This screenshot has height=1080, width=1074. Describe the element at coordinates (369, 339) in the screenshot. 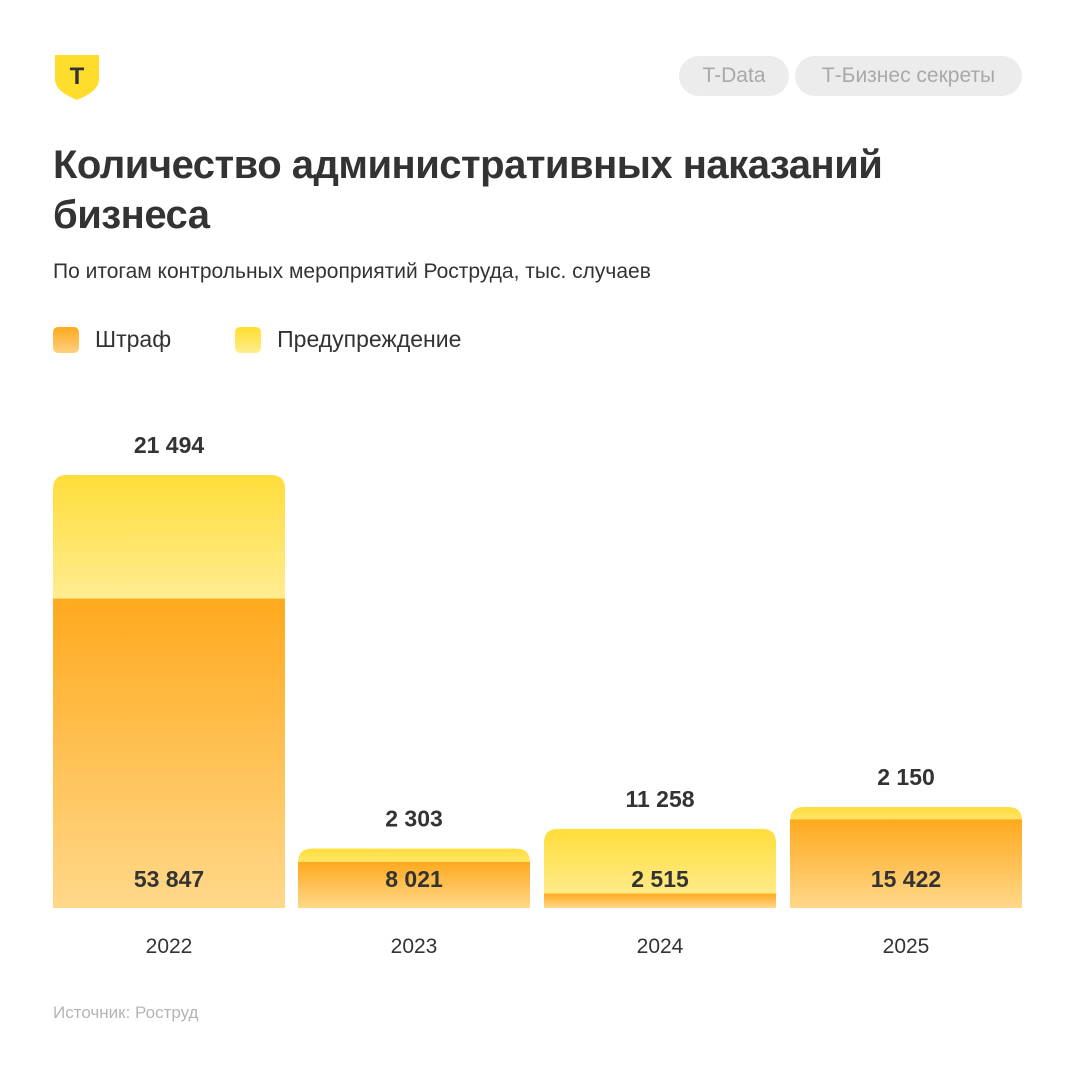

I see `legend-label-warning: Предупреждение` at that location.